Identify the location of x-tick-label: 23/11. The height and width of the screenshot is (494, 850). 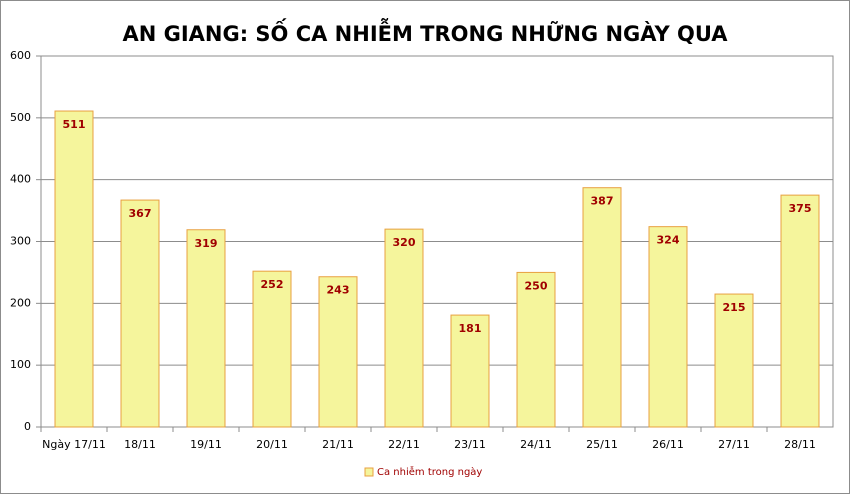
(470, 444).